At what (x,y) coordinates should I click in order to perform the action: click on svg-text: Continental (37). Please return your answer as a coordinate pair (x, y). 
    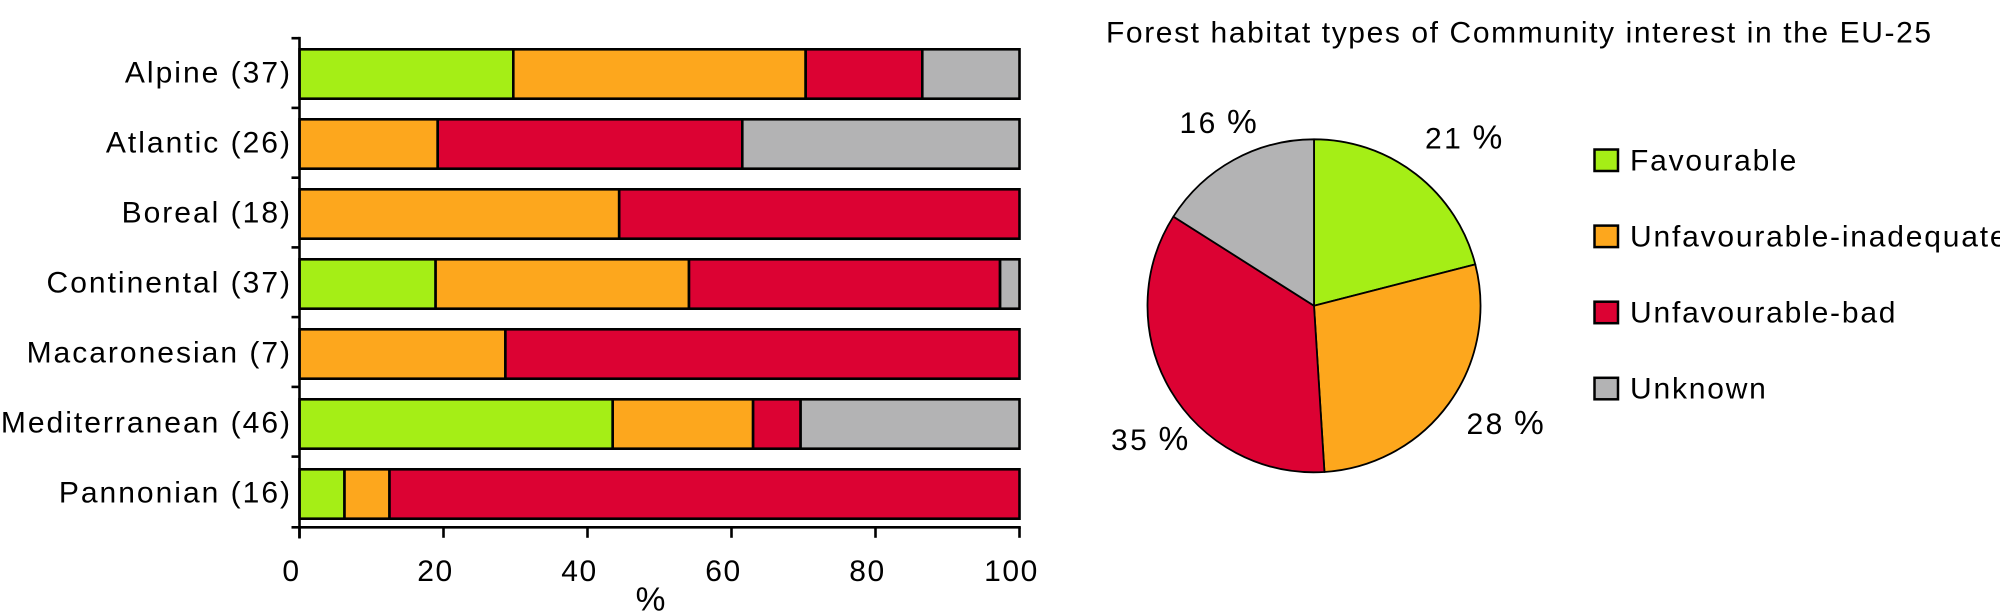
    Looking at the image, I should click on (169, 283).